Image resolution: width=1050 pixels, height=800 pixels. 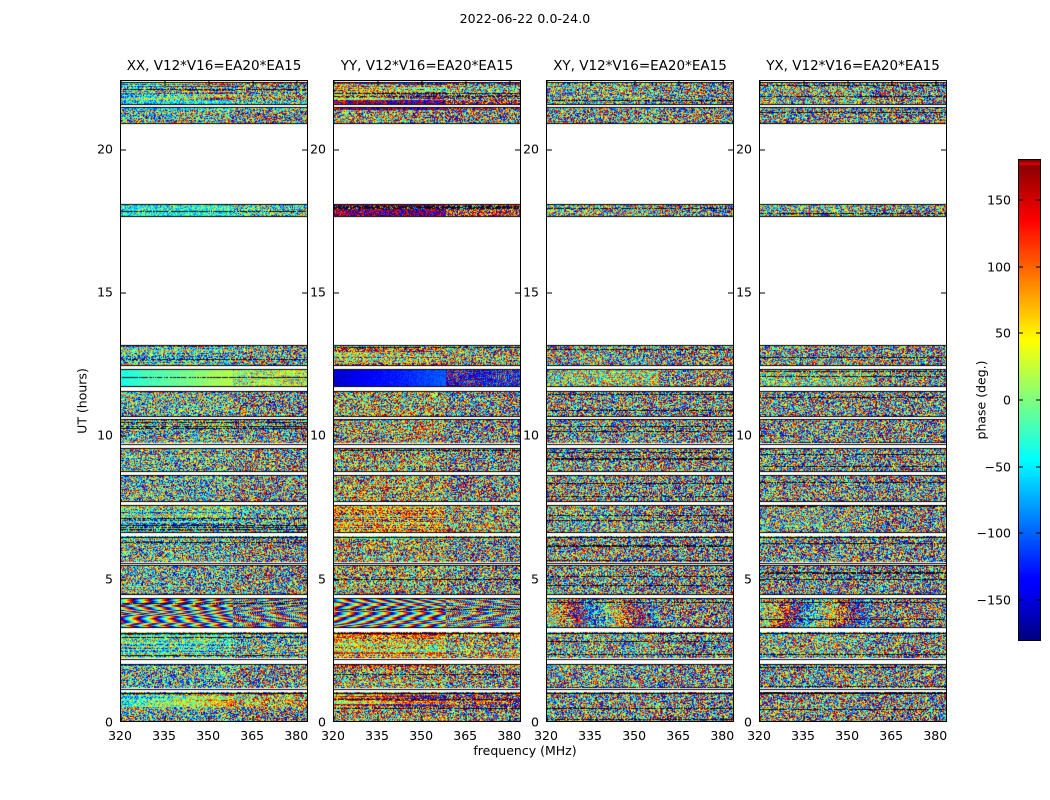 I want to click on colorbar: −150 −100 −50 0 50 100 150, so click(x=1009, y=400).